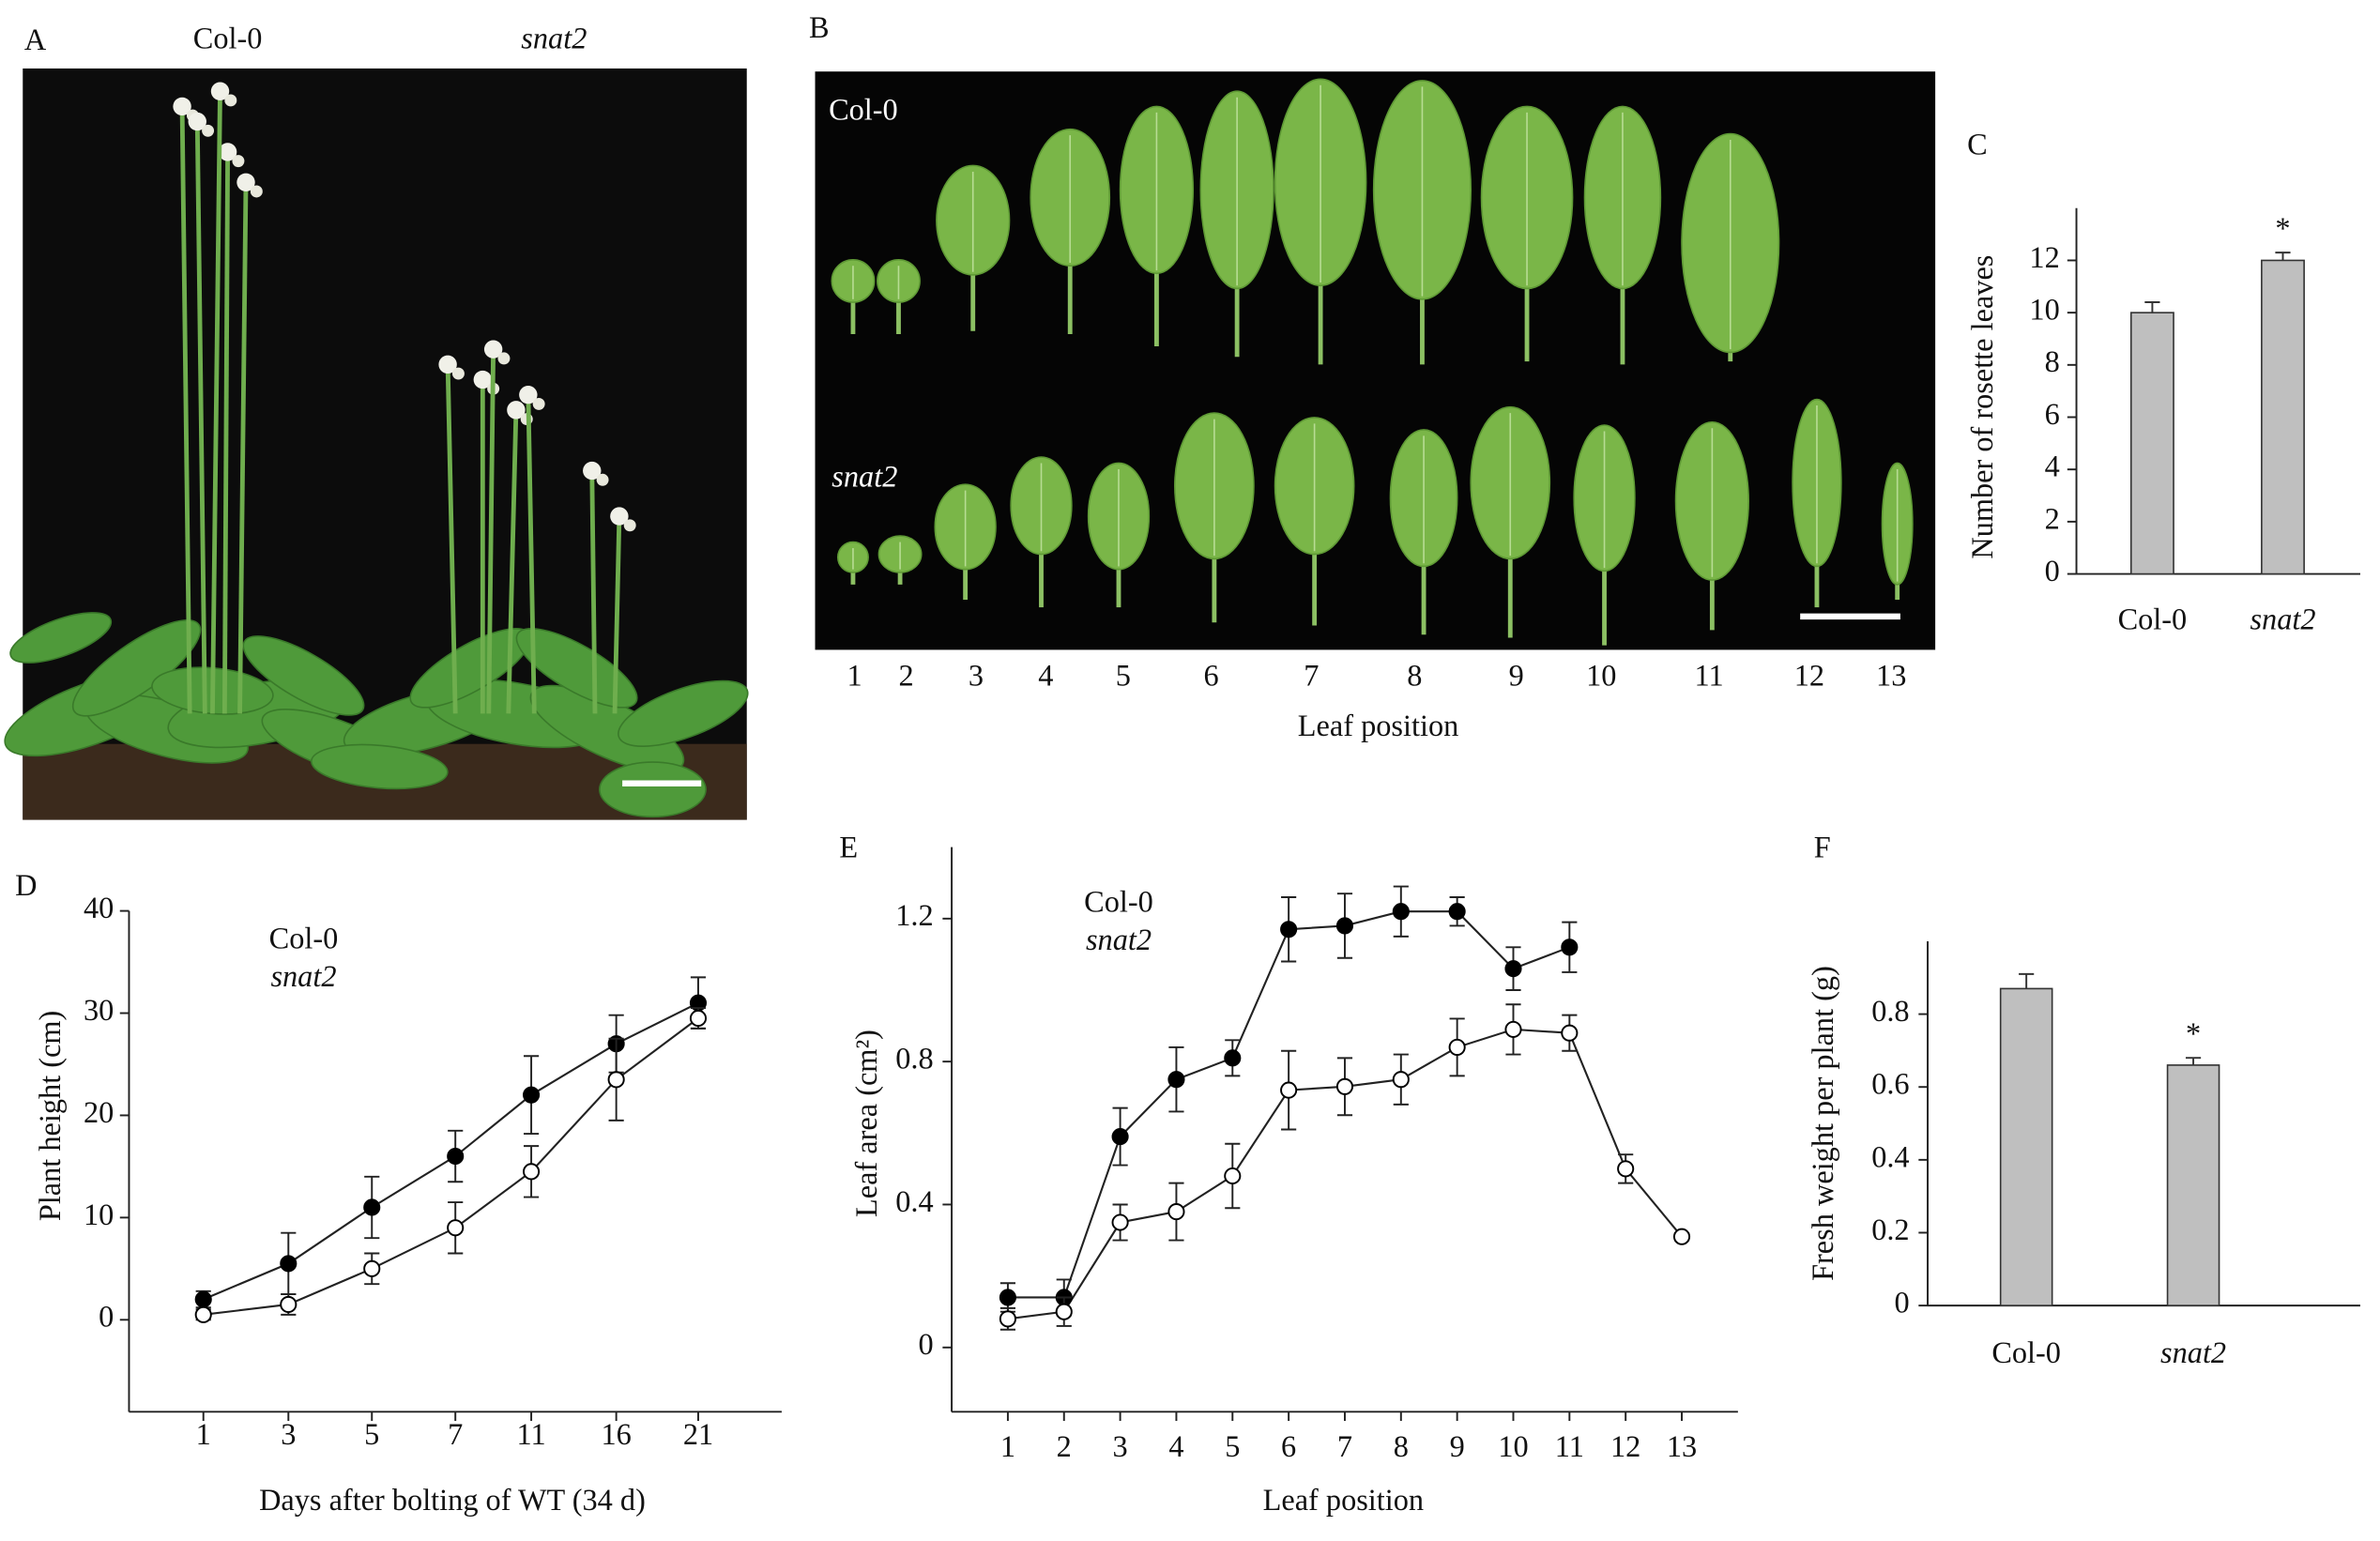  Describe the element at coordinates (35, 39) in the screenshot. I see `panel-label: A` at that location.